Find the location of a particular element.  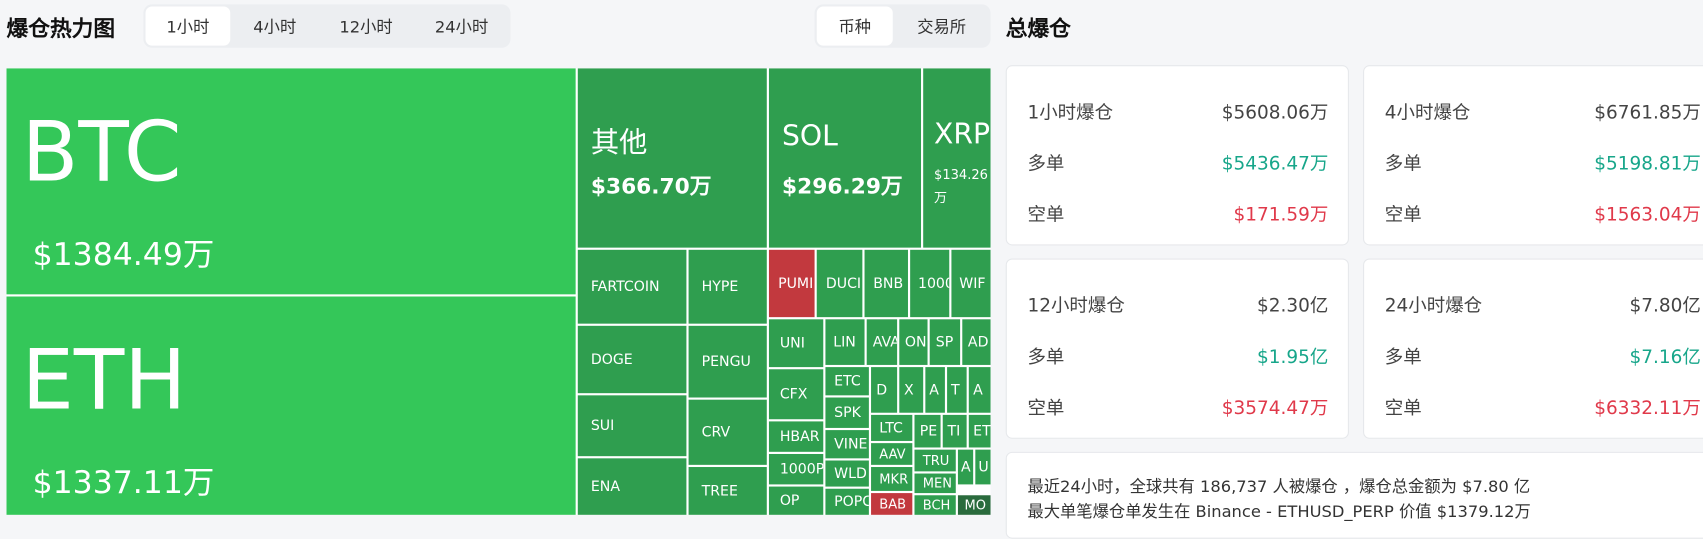

treemap-tile: T is located at coordinates (957, 390).